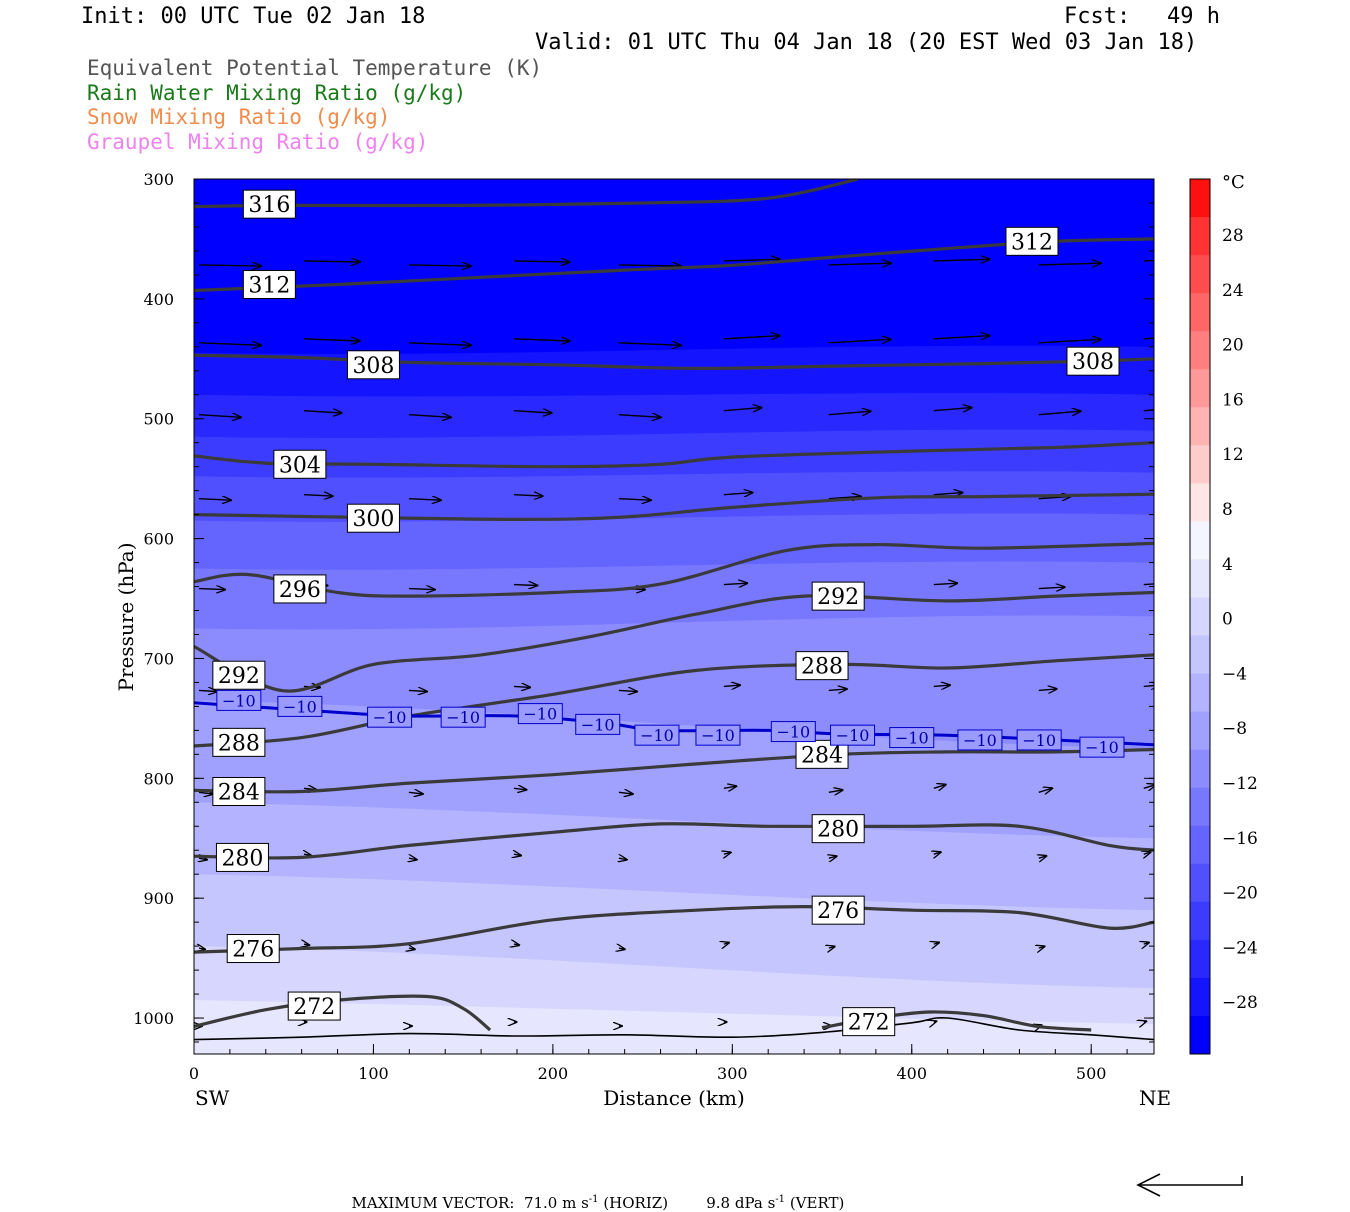  I want to click on vertical-unit: (VERT), so click(817, 1203).